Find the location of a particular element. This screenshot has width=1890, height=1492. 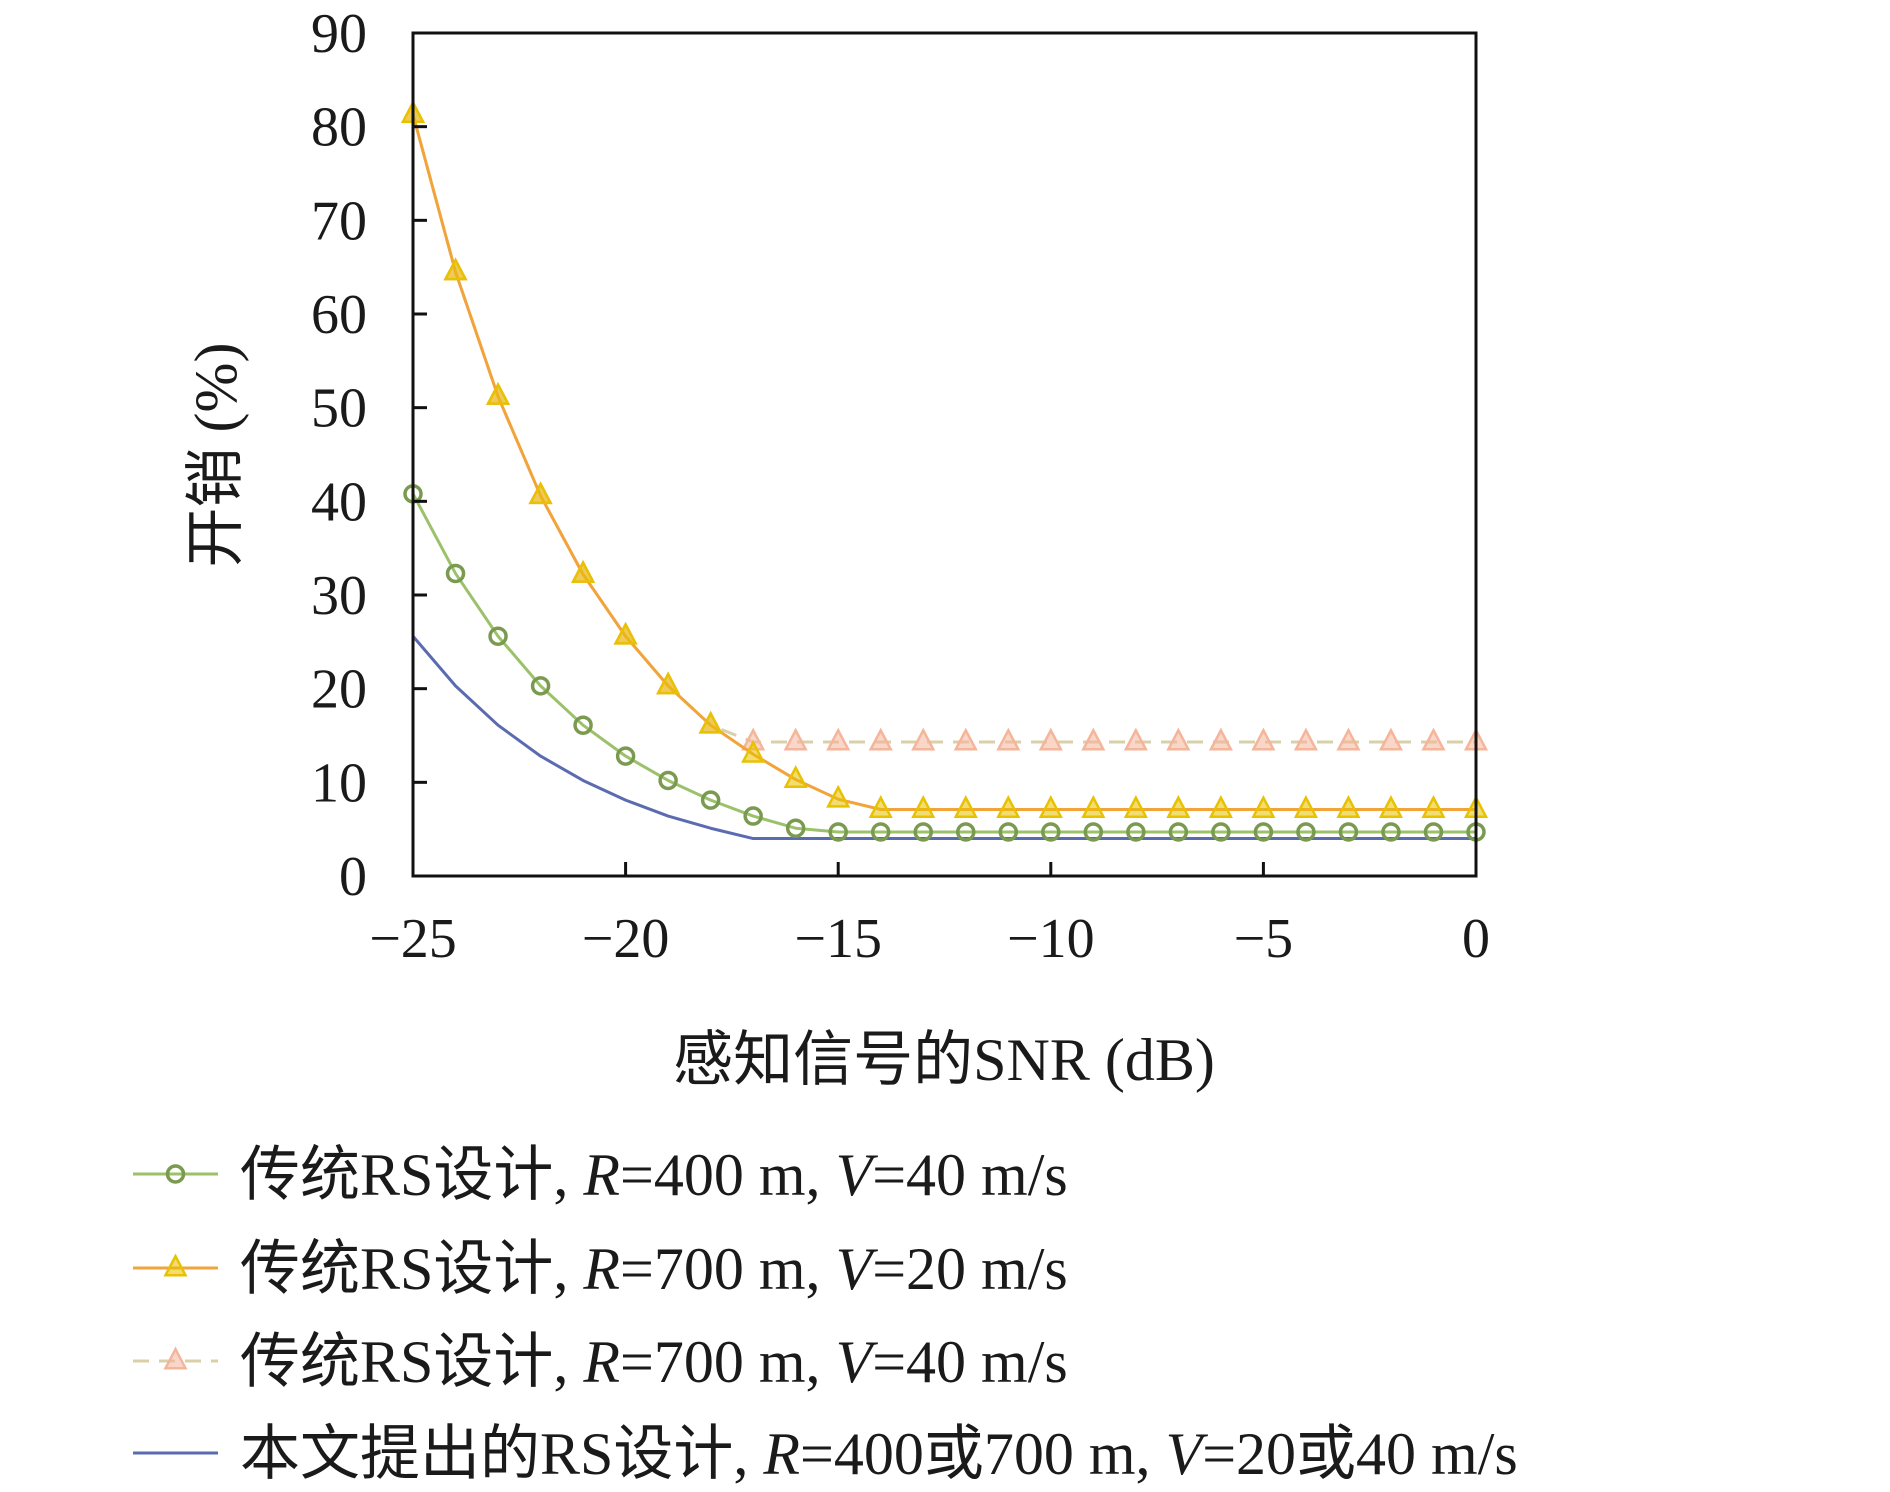

y-tick-label: 50 is located at coordinates (339, 409).